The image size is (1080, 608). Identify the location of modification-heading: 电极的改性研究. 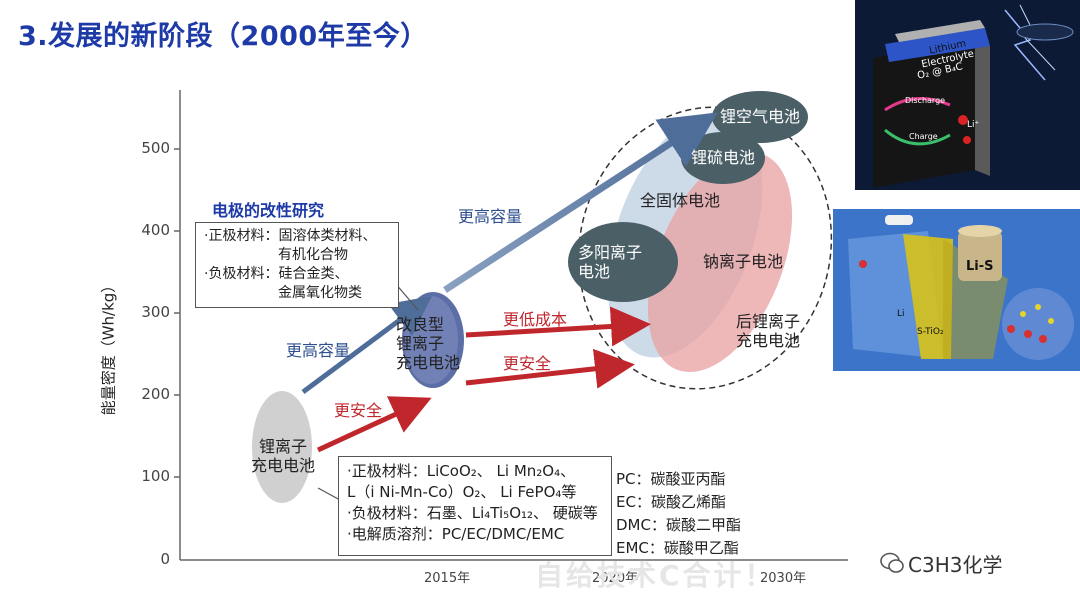
(268, 210).